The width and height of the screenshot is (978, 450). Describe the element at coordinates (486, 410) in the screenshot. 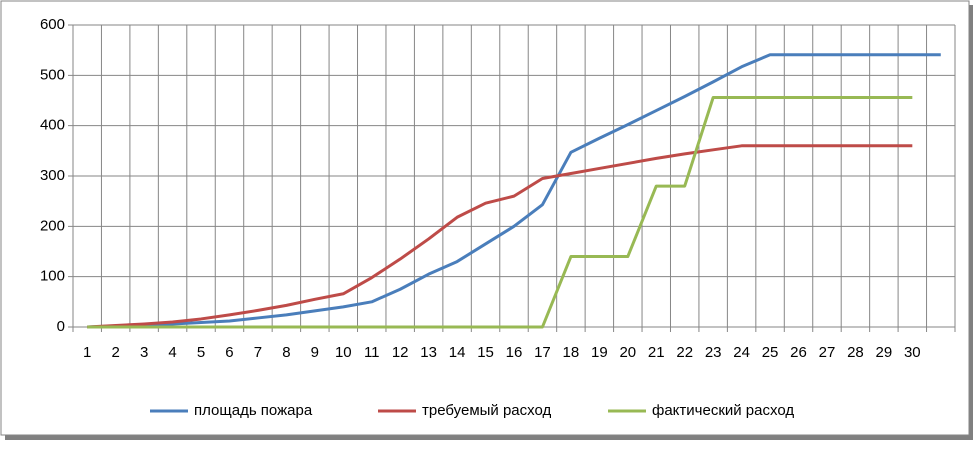

I see `legend-label: требуемый расход` at that location.